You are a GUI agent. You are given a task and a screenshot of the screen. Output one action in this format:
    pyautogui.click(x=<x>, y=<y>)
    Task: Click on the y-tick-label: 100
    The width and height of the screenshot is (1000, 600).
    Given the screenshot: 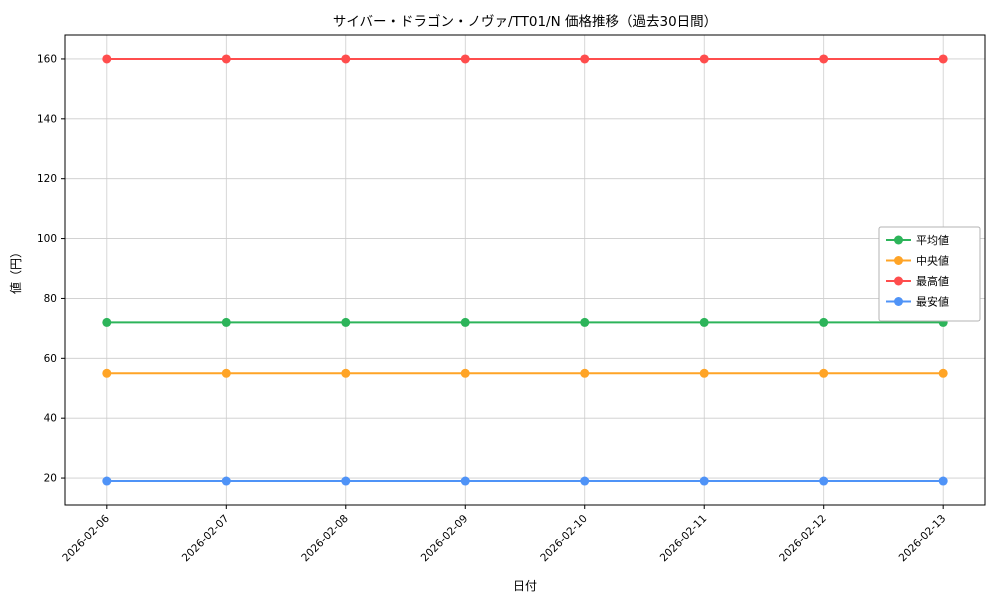 What is the action you would take?
    pyautogui.click(x=47, y=239)
    